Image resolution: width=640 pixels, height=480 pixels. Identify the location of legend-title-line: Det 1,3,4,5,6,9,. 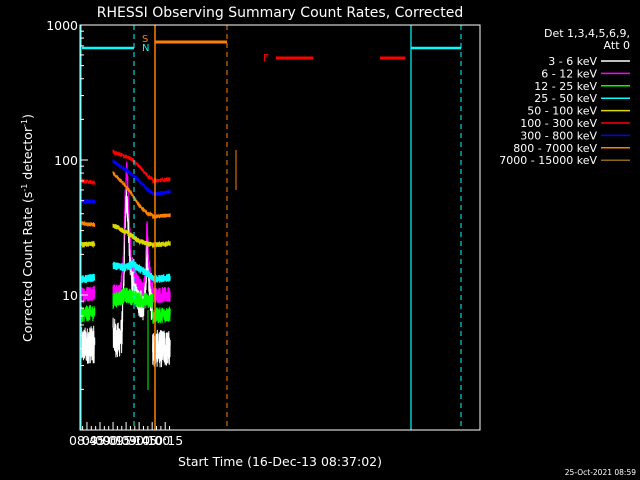
(587, 33).